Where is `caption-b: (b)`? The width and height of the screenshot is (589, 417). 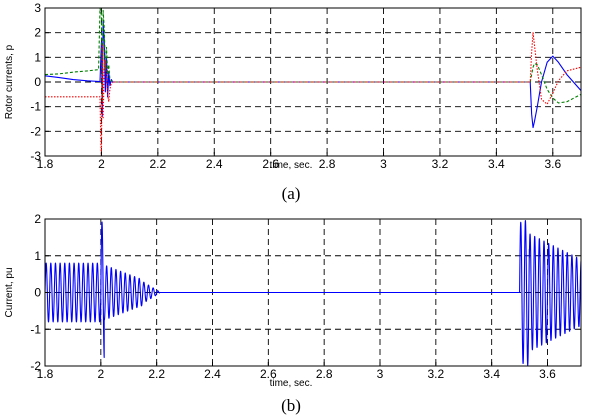
caption-b: (b) is located at coordinates (291, 405).